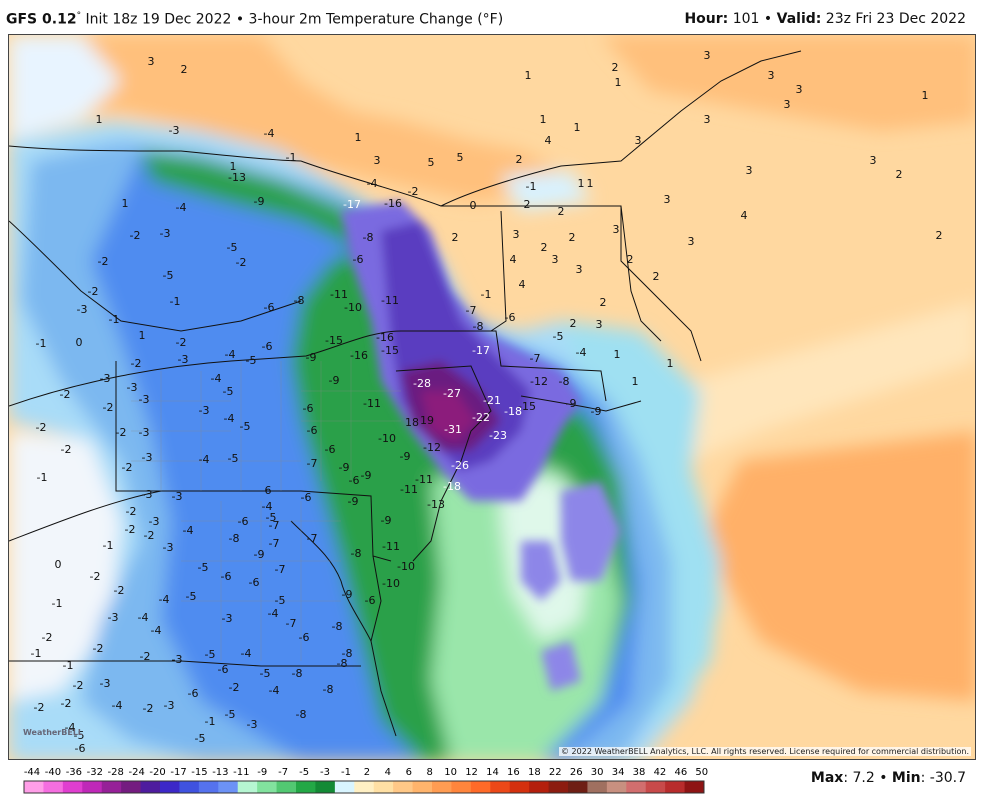 This screenshot has width=984, height=808. What do you see at coordinates (460, 465) in the screenshot?
I see `value-label: -26` at bounding box center [460, 465].